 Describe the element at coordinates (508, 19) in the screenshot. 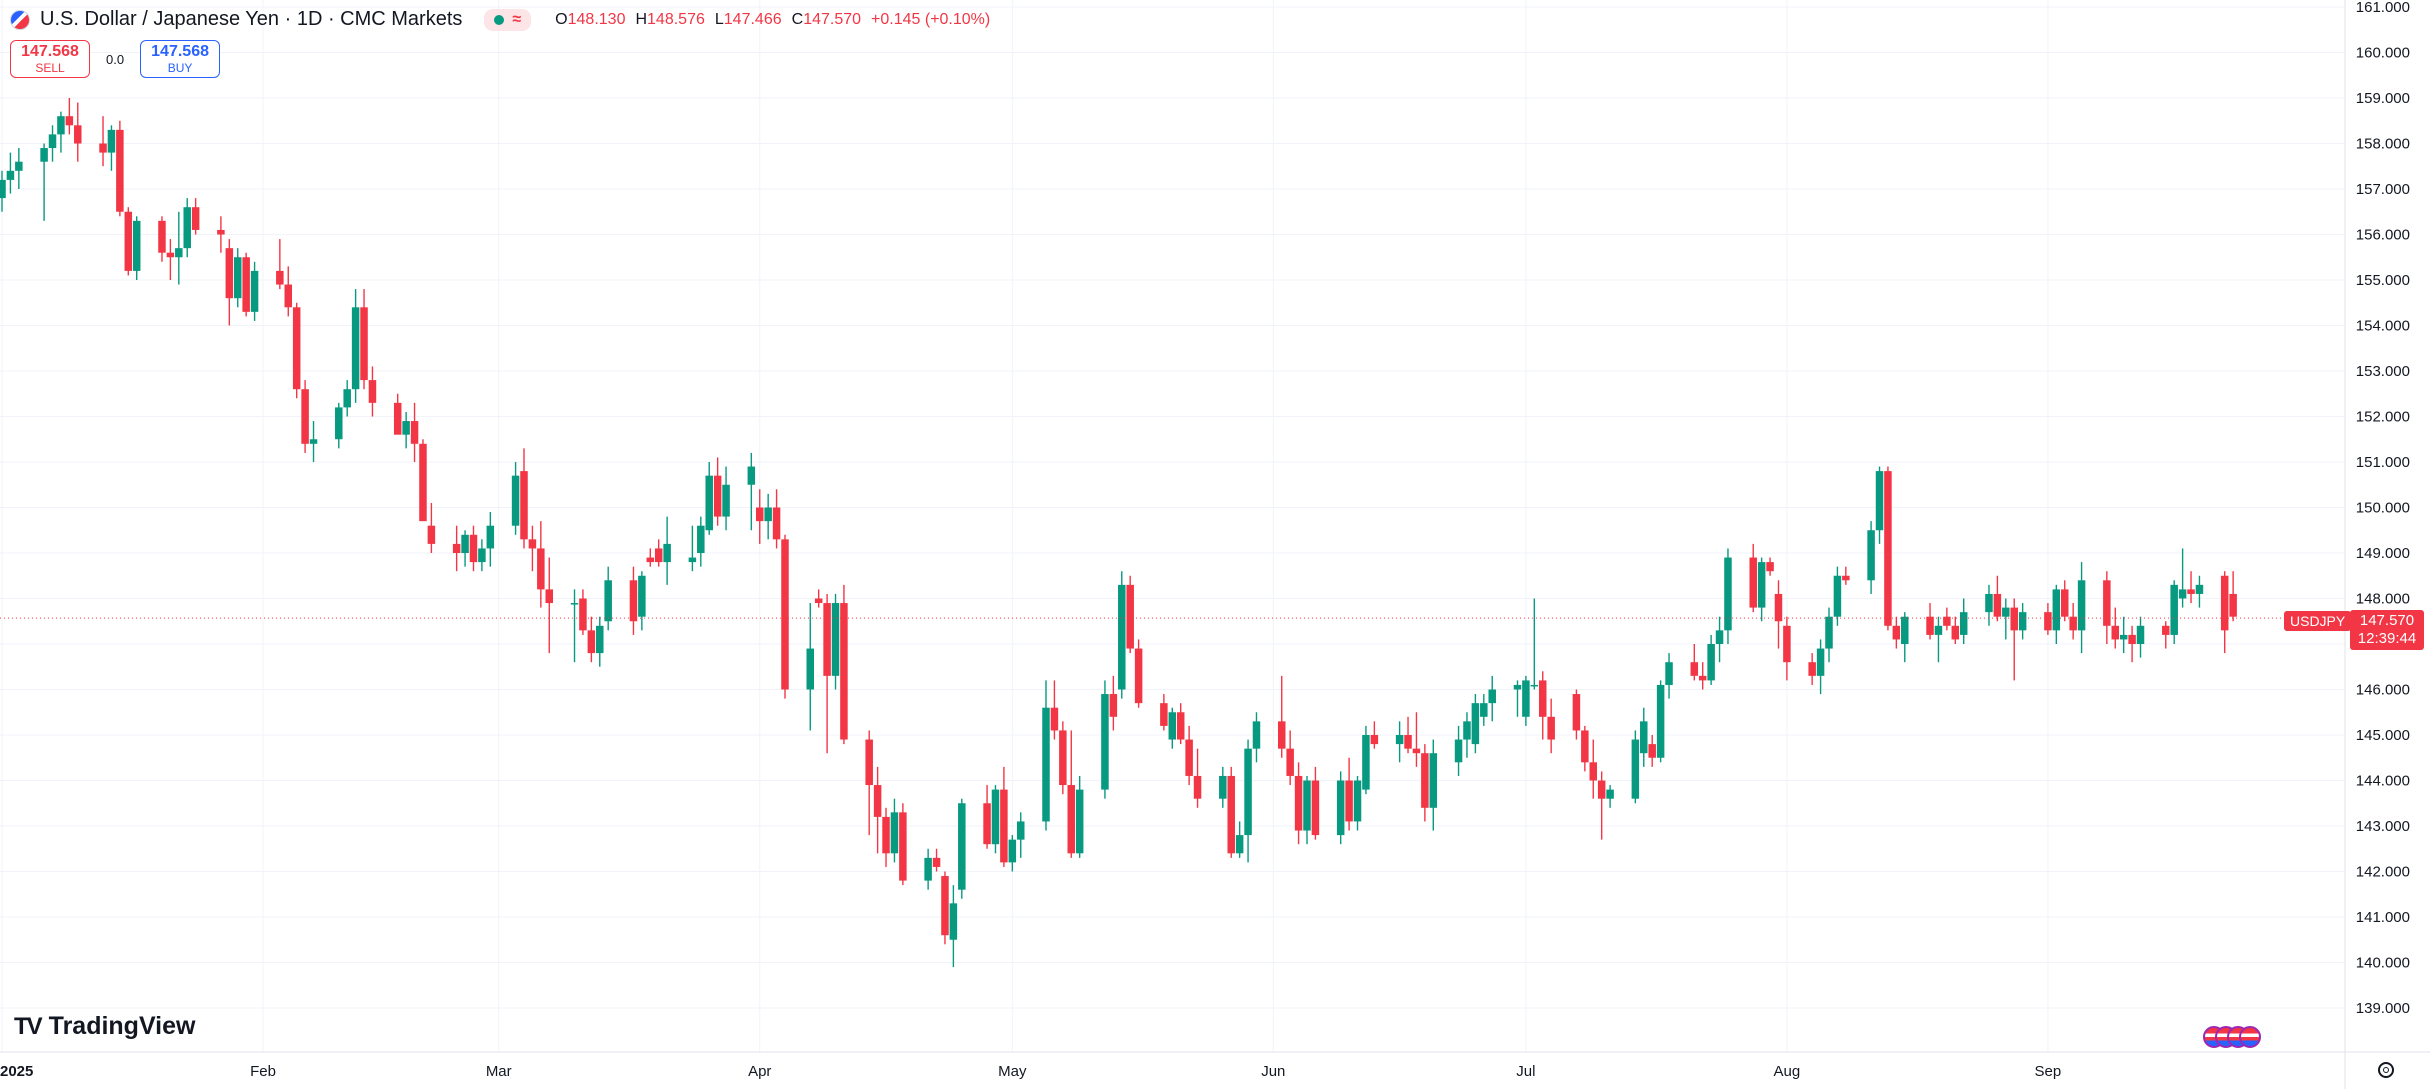

I see `market-status-pill: ≈` at that location.